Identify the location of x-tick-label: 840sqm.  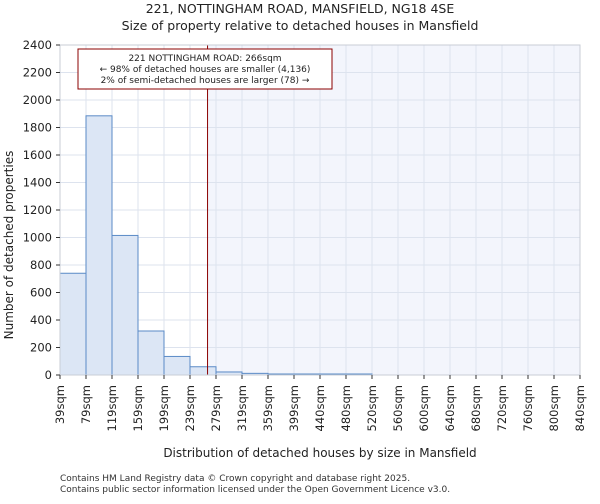
(580, 408).